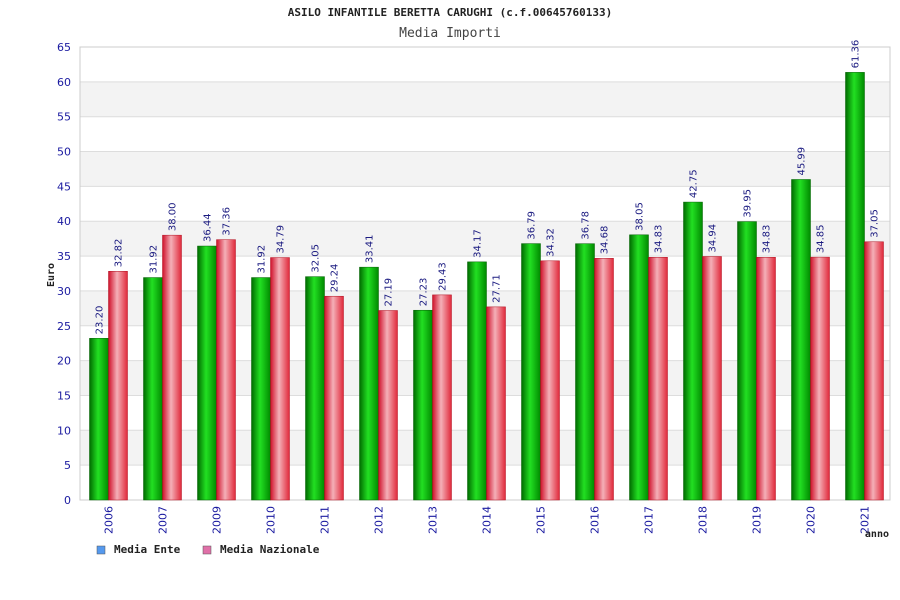  What do you see at coordinates (748, 203) in the screenshot?
I see `value-label: 39.95` at bounding box center [748, 203].